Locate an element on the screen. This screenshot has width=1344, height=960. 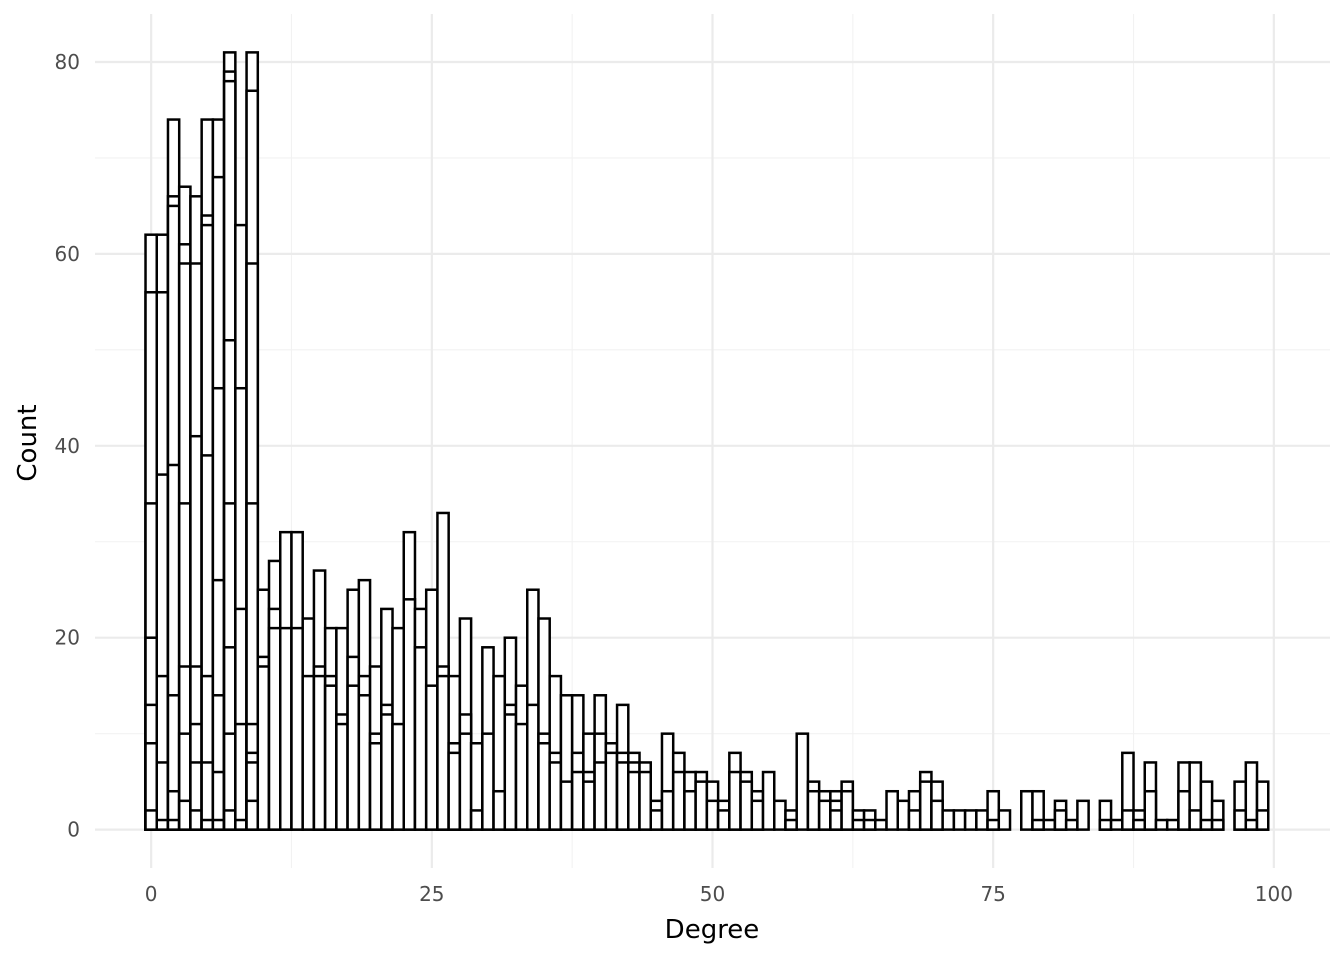
x-axis-title: Degree is located at coordinates (712, 930).